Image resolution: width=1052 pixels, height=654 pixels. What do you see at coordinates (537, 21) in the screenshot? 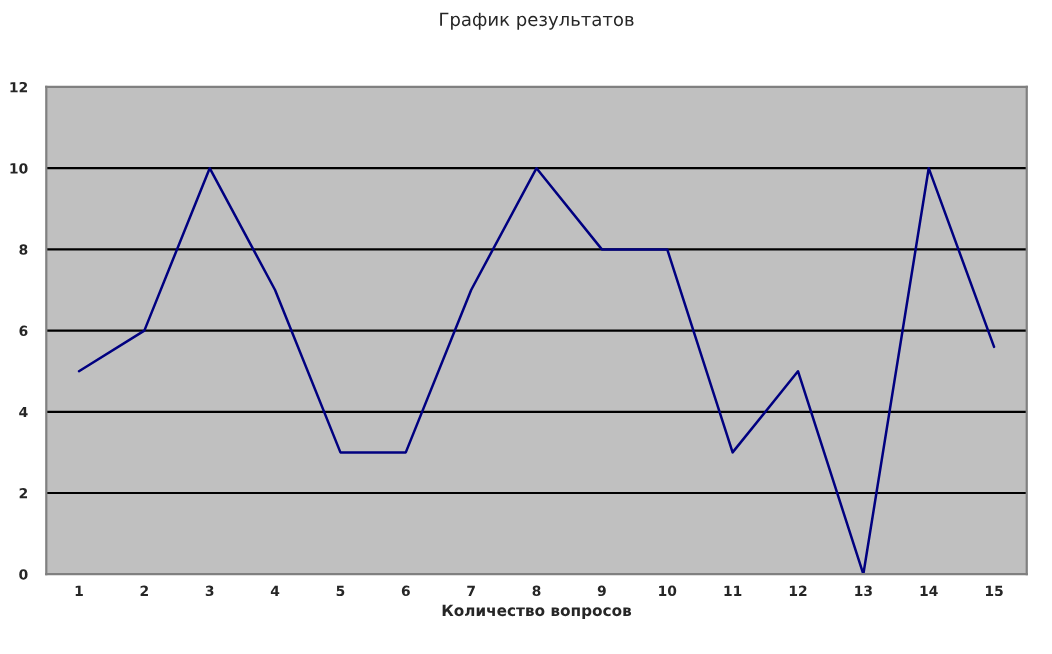
I see `chart-title: График результатов` at bounding box center [537, 21].